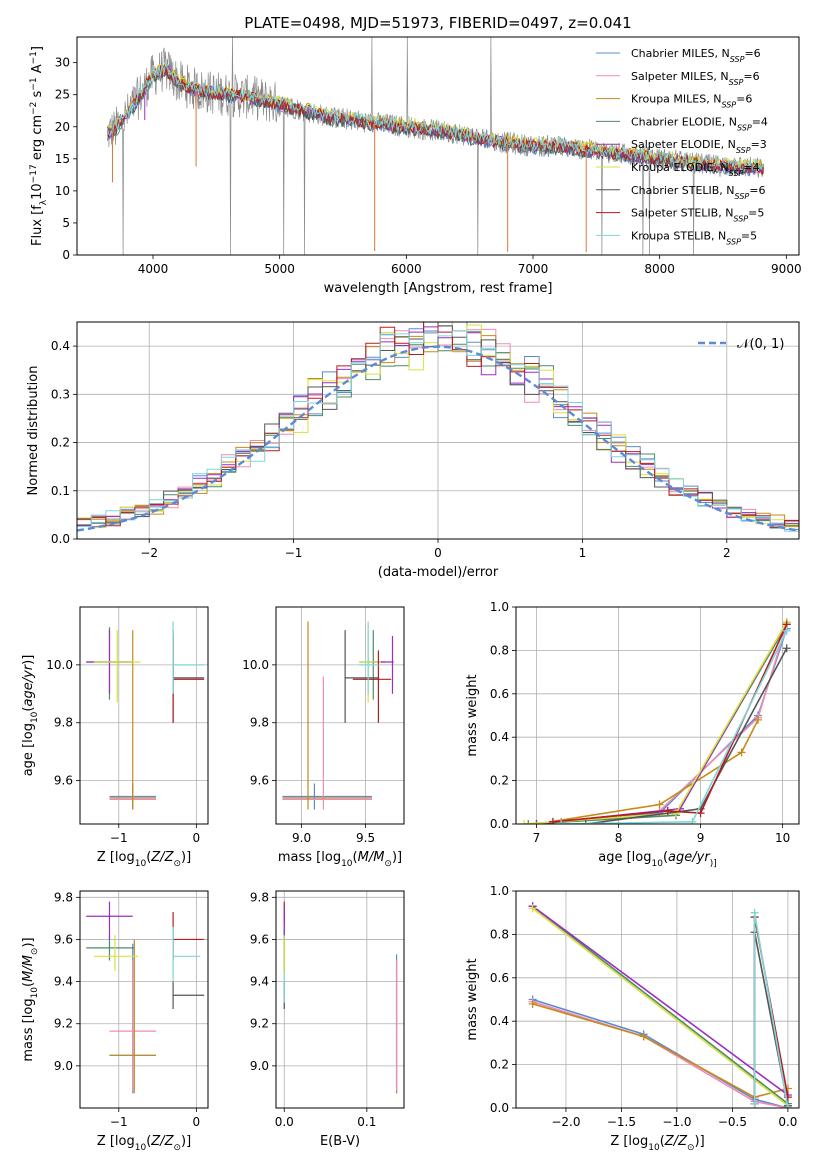  Describe the element at coordinates (771, 1010) in the screenshot. I see `weight-line-kroupa-stelib` at that location.